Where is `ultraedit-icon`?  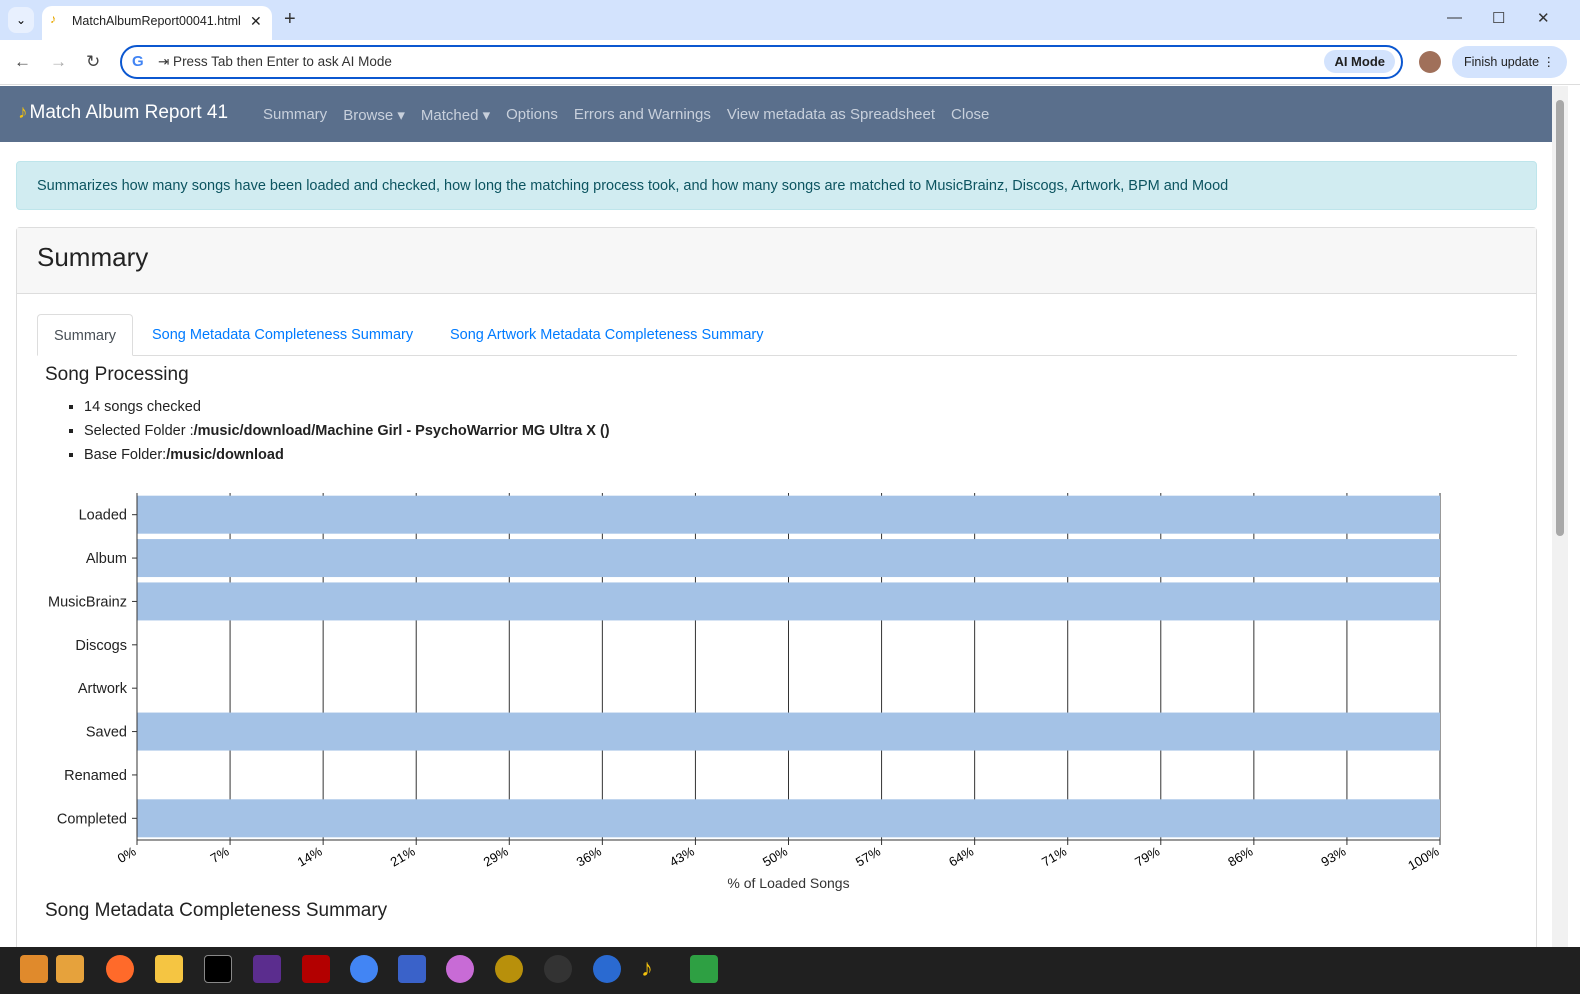 ultraedit-icon is located at coordinates (509, 969).